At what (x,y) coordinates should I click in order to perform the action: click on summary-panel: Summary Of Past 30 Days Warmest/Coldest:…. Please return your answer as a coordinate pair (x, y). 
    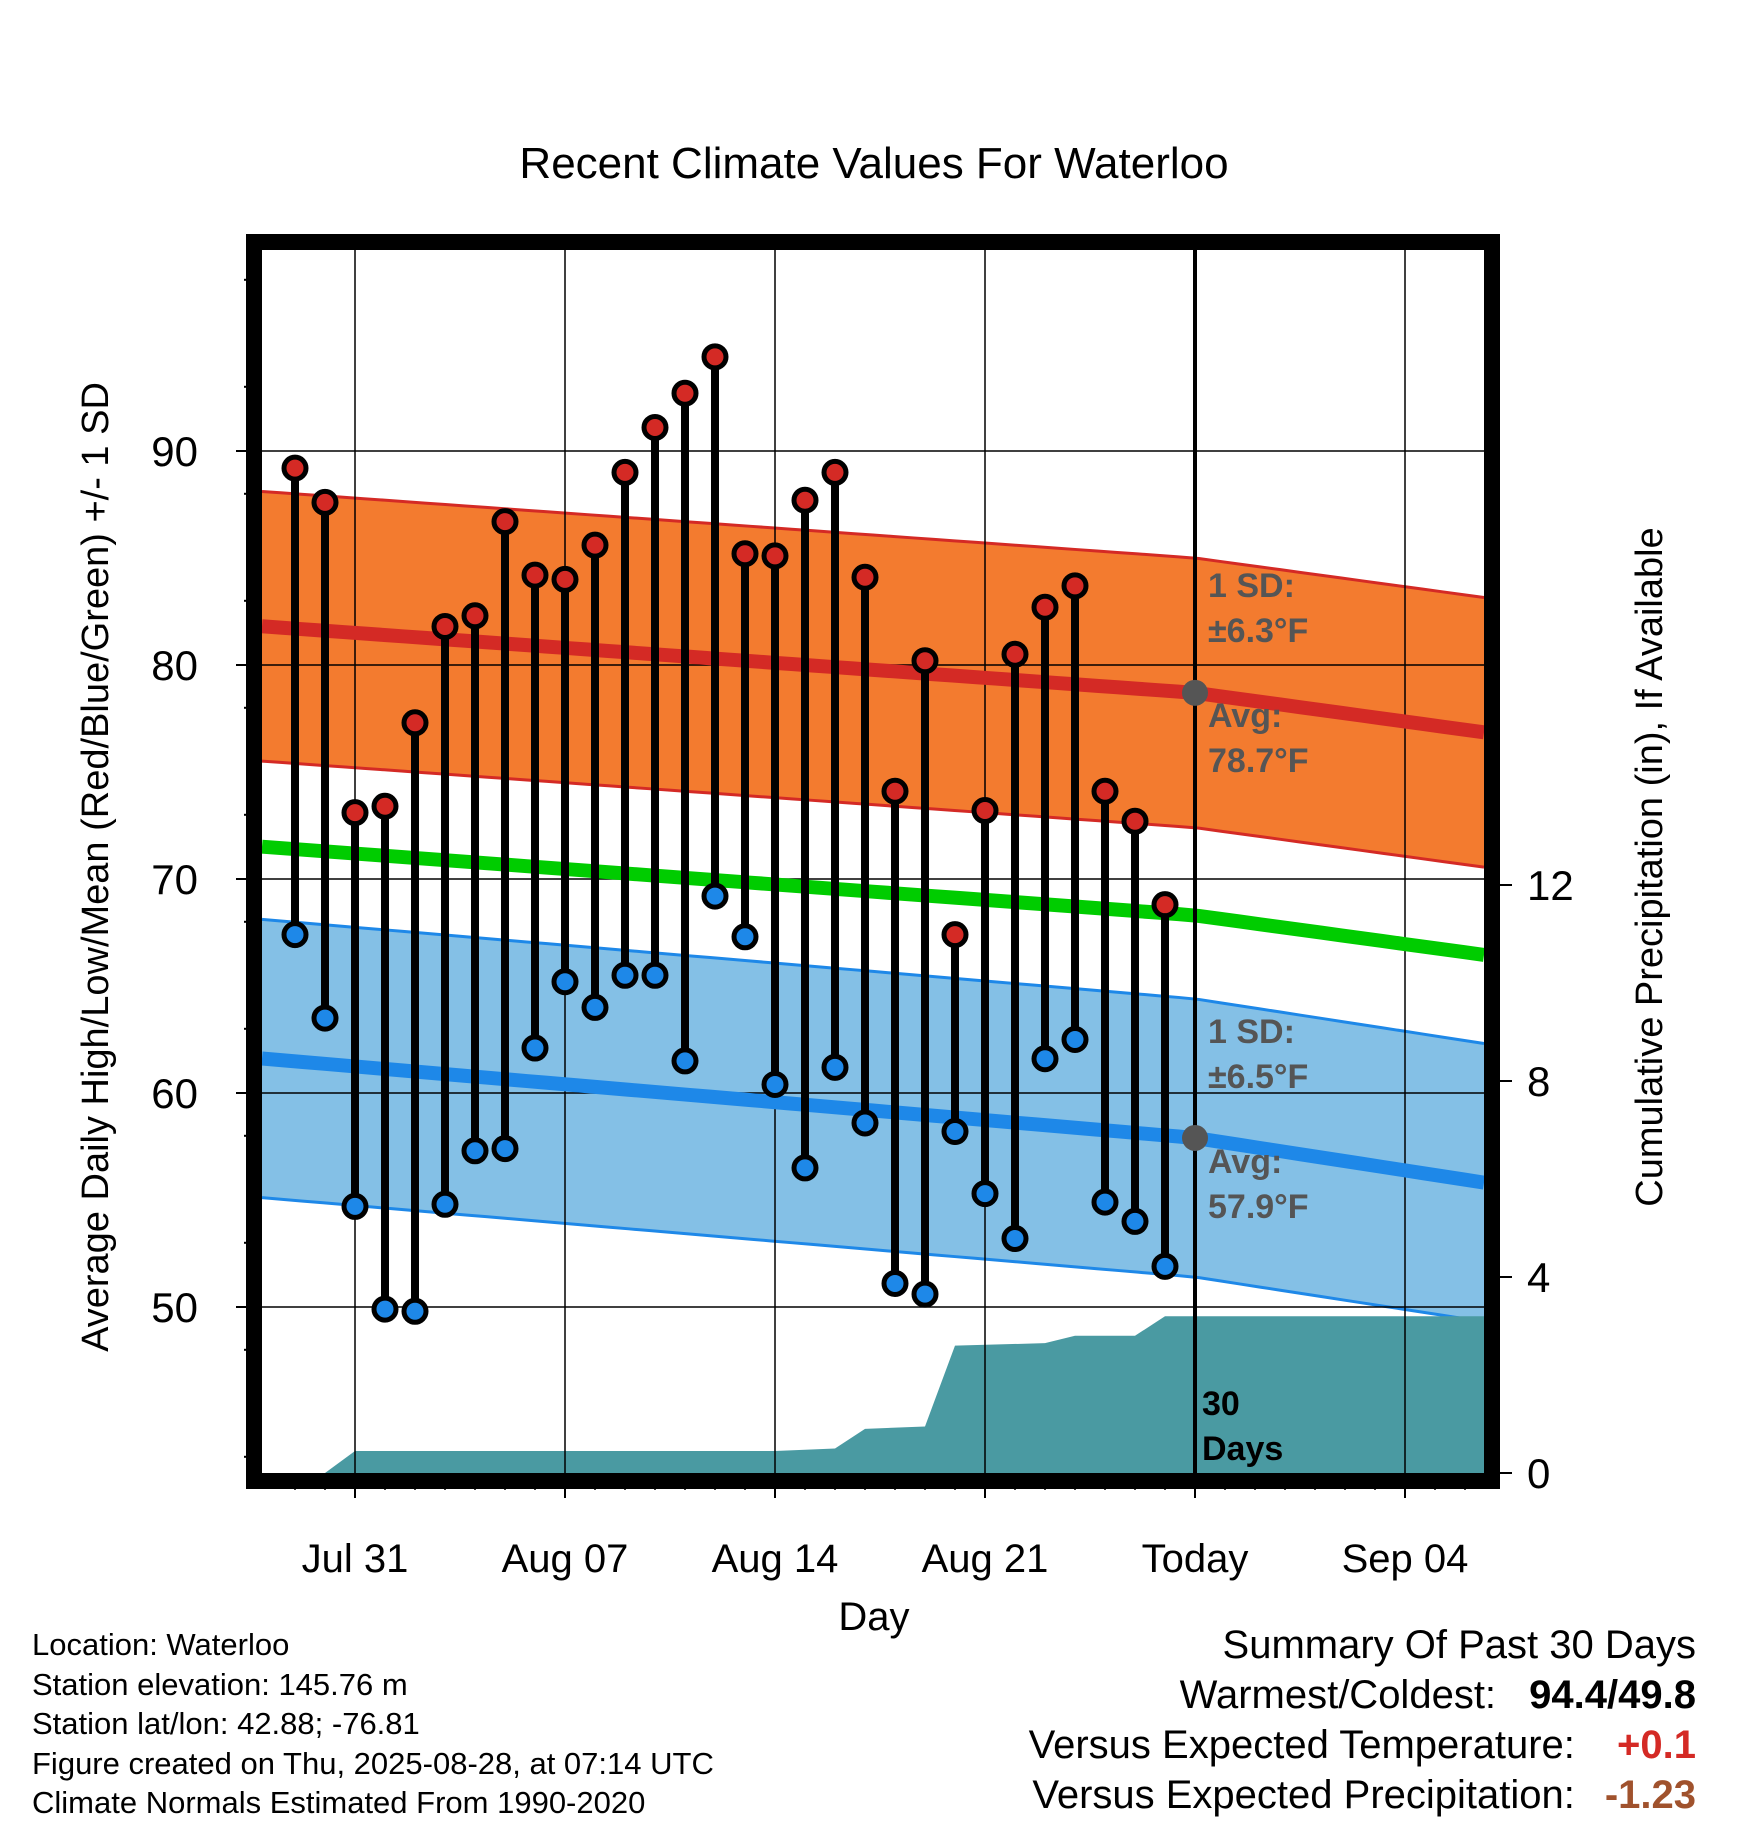
    Looking at the image, I should click on (1362, 1720).